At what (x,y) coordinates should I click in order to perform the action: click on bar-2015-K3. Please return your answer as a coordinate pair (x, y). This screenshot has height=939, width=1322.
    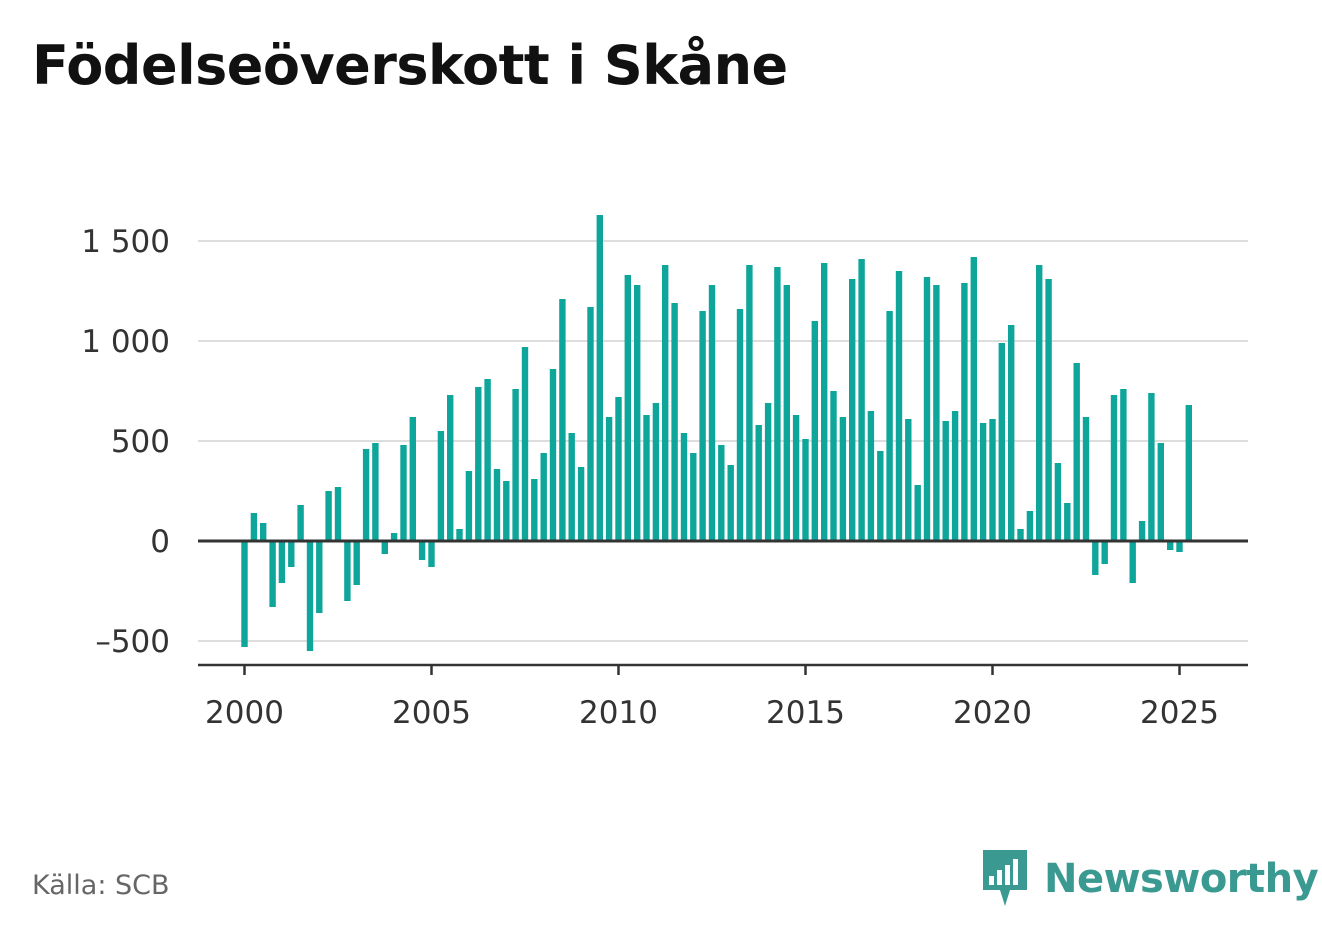
    Looking at the image, I should click on (824, 402).